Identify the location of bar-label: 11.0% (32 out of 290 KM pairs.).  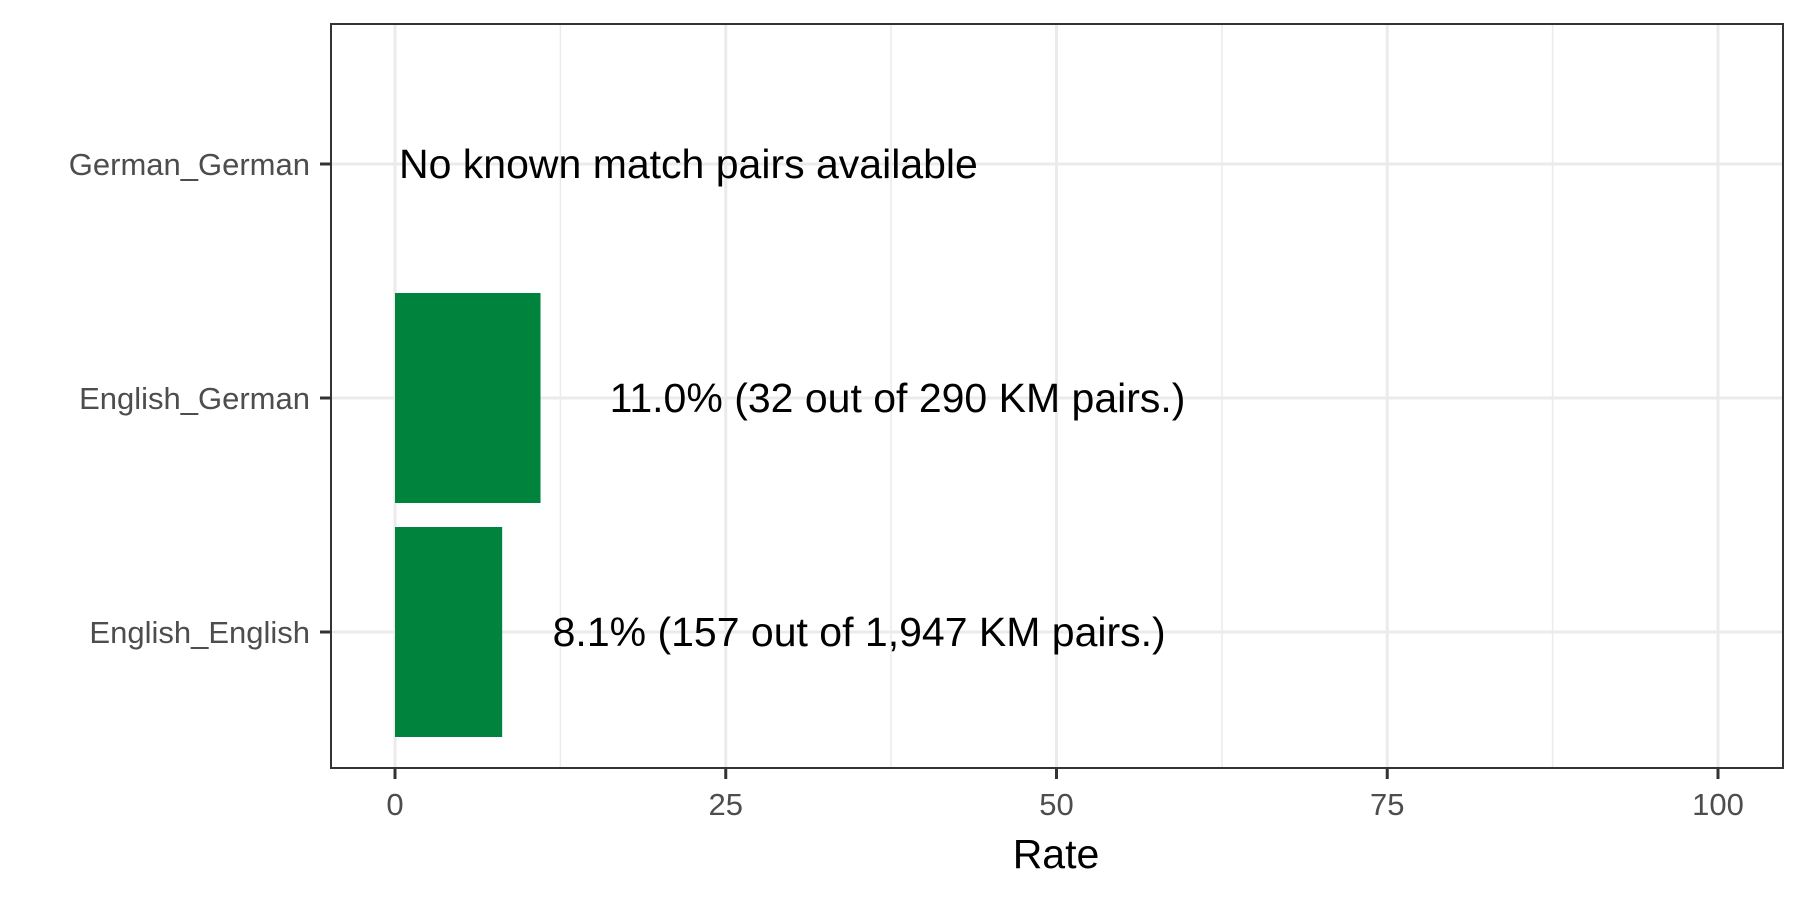
(898, 398).